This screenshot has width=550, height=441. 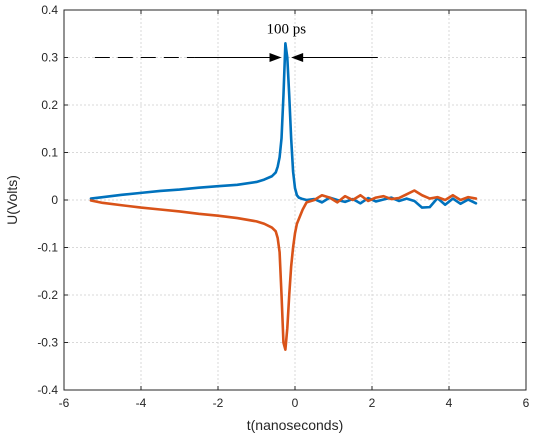 What do you see at coordinates (12, 200) in the screenshot?
I see `y-axis-label: U(Volts)` at bounding box center [12, 200].